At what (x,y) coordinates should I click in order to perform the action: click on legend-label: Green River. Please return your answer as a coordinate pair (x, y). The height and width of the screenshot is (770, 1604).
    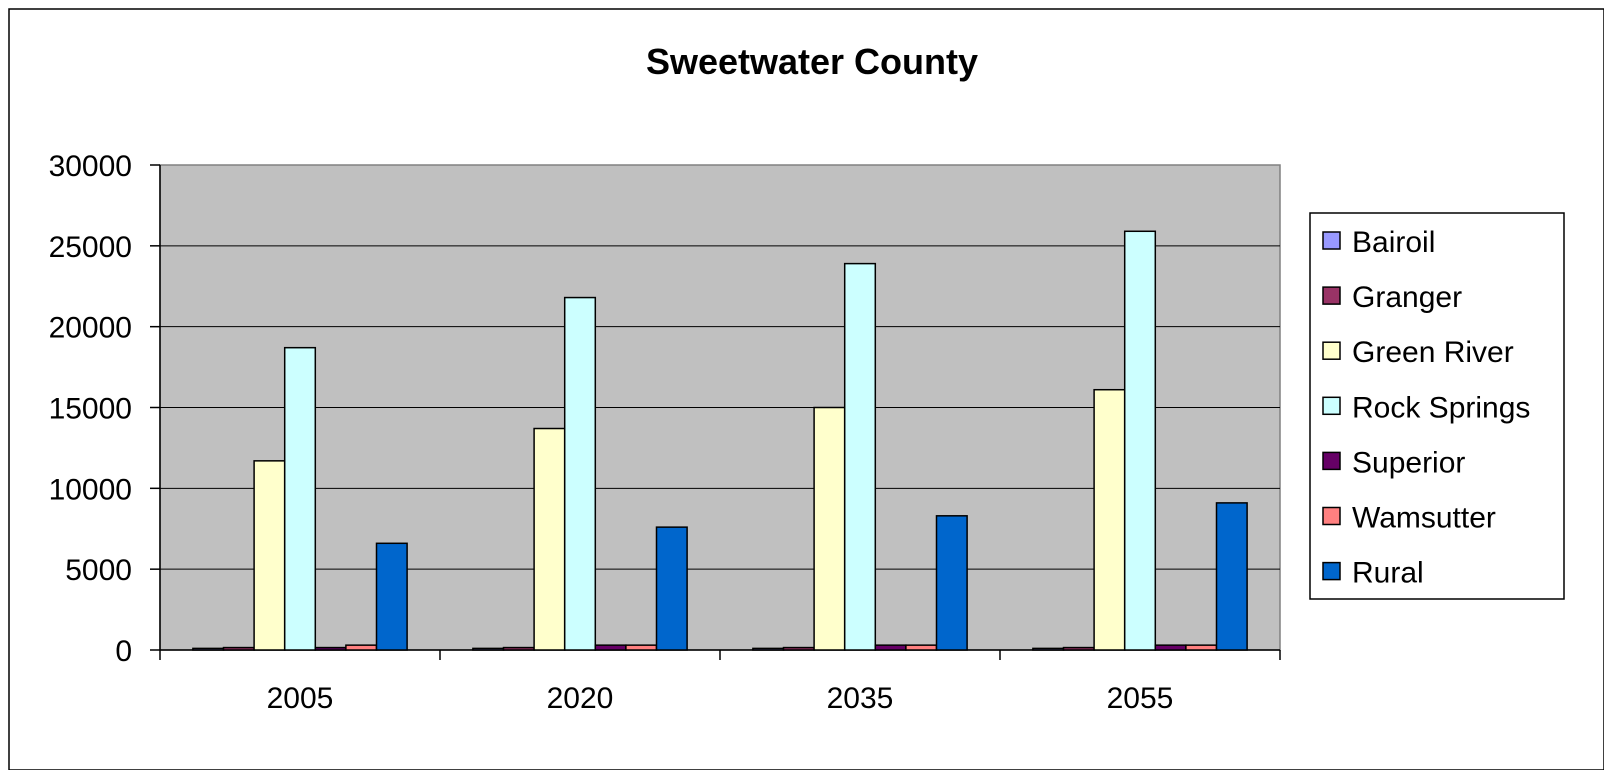
    Looking at the image, I should click on (1433, 352).